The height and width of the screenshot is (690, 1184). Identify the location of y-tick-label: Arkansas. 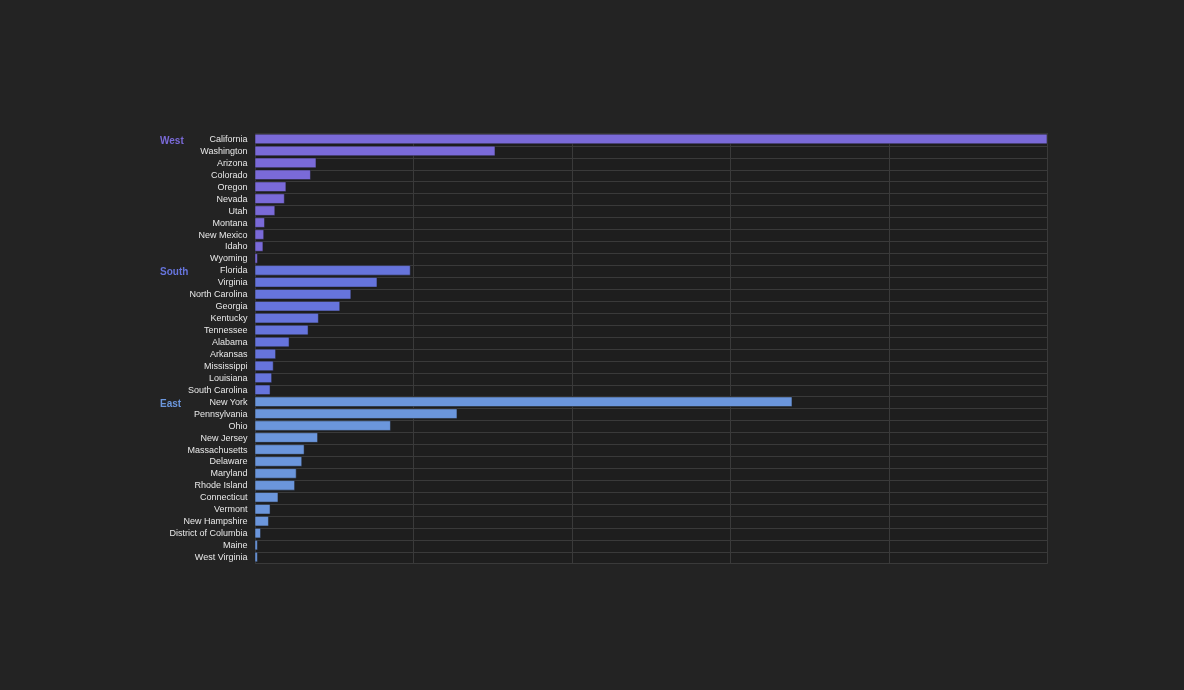
(228, 353).